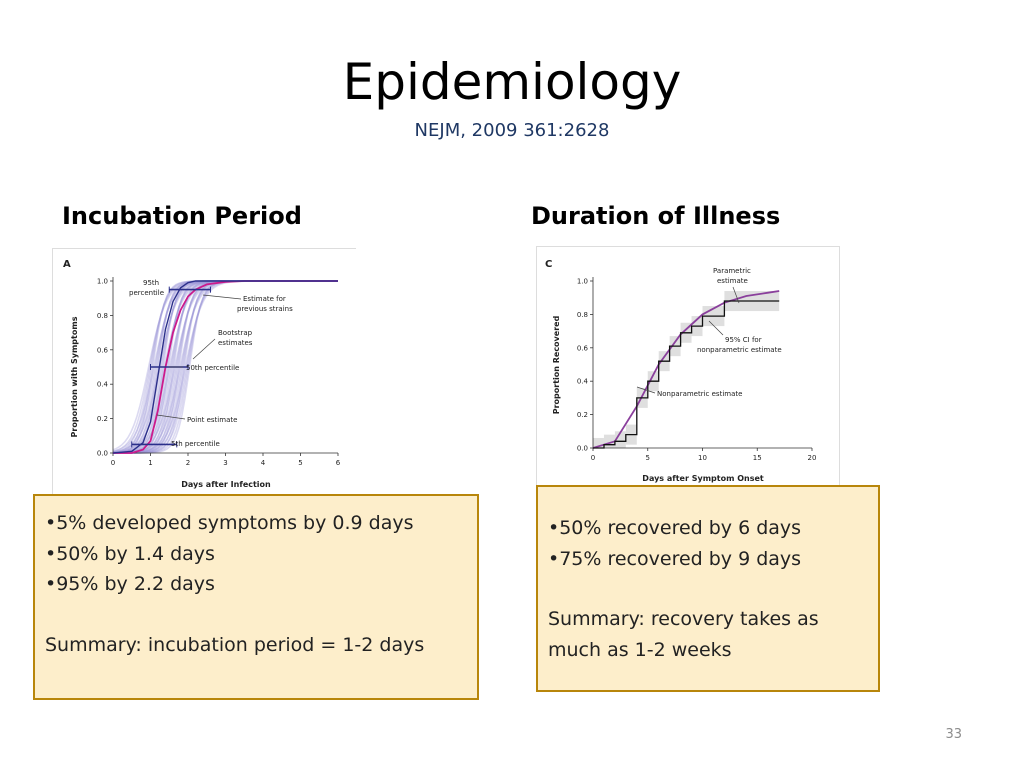  I want to click on annotation-ci-2: nonparametric estimate, so click(739, 350).